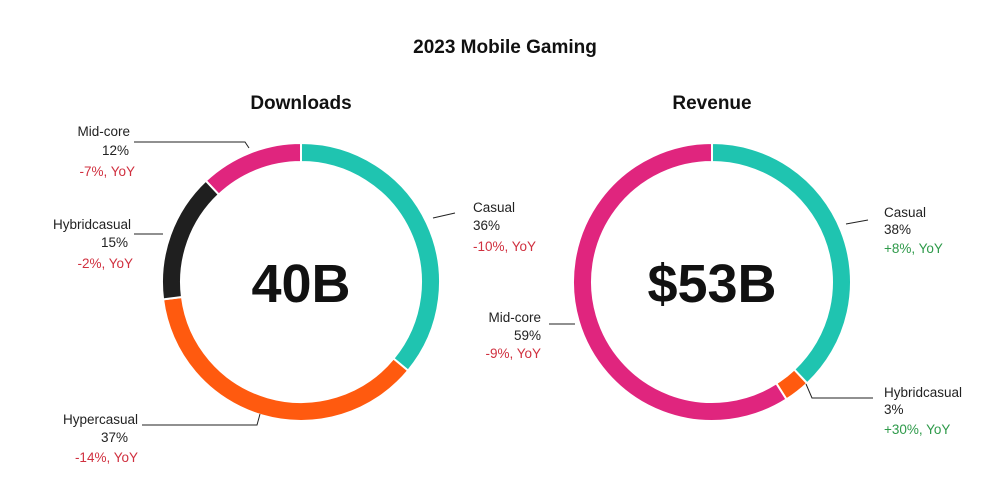 This screenshot has width=1000, height=484. I want to click on revenue-casual-leader, so click(857, 222).